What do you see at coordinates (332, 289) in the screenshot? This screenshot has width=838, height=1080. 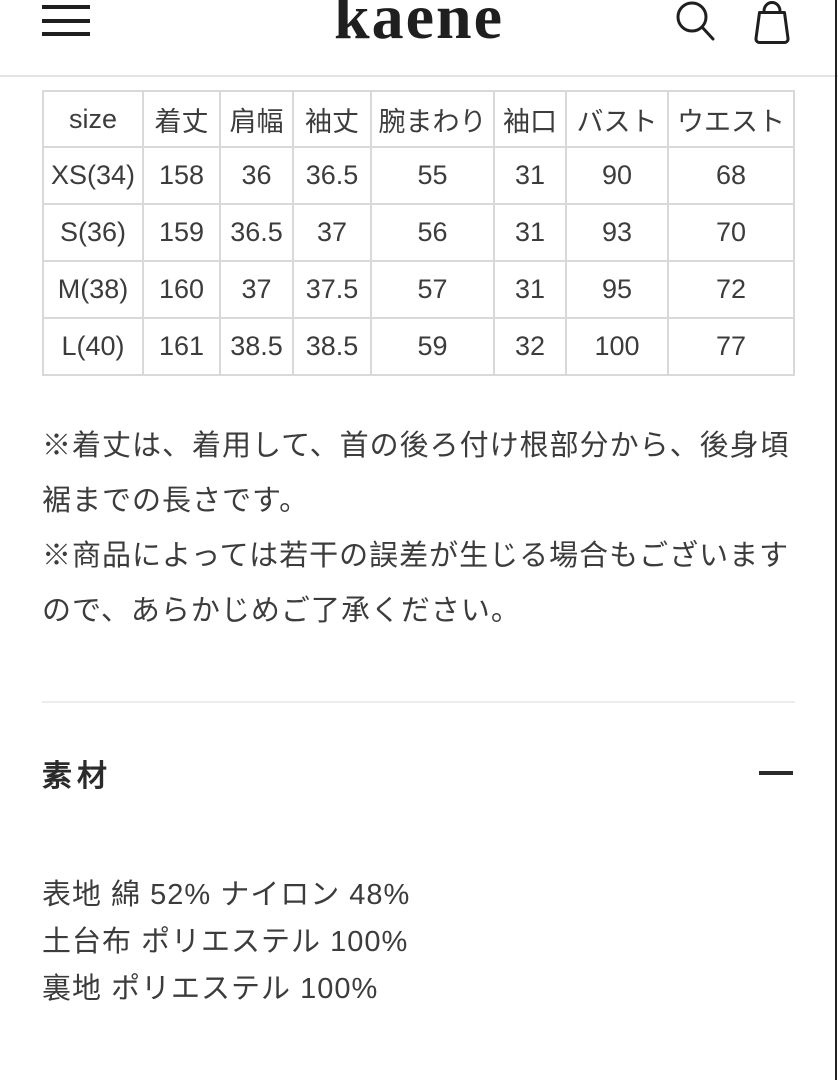 I see `table-cell: 37.5` at bounding box center [332, 289].